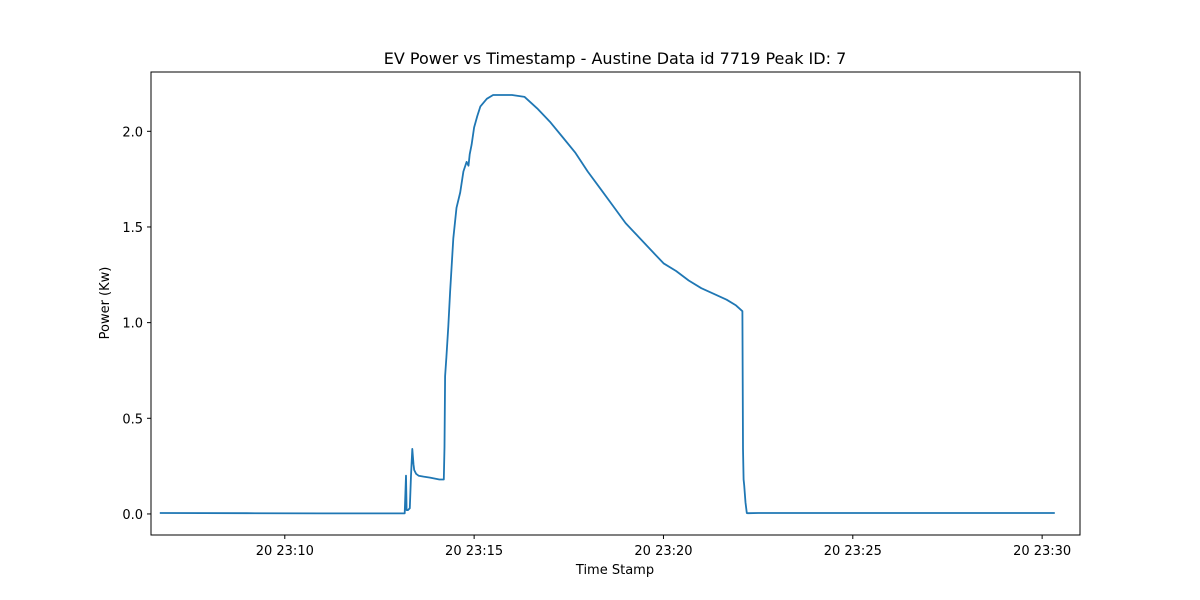 The width and height of the screenshot is (1200, 600). Describe the element at coordinates (474, 551) in the screenshot. I see `x-tick-label: 20 23:15` at that location.